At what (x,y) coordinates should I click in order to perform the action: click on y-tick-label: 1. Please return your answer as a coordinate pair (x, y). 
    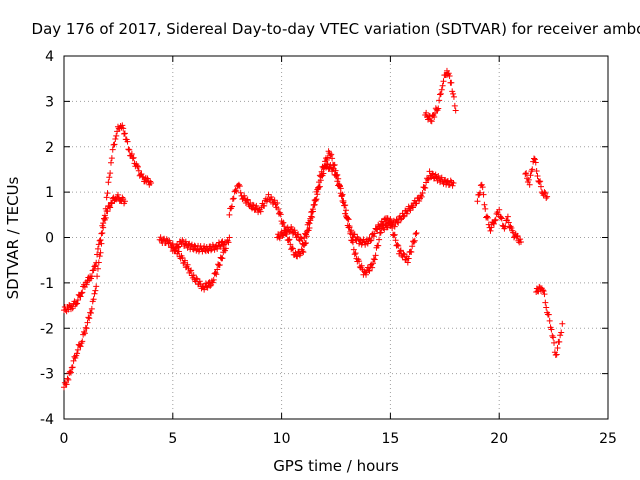
    Looking at the image, I should click on (49, 193).